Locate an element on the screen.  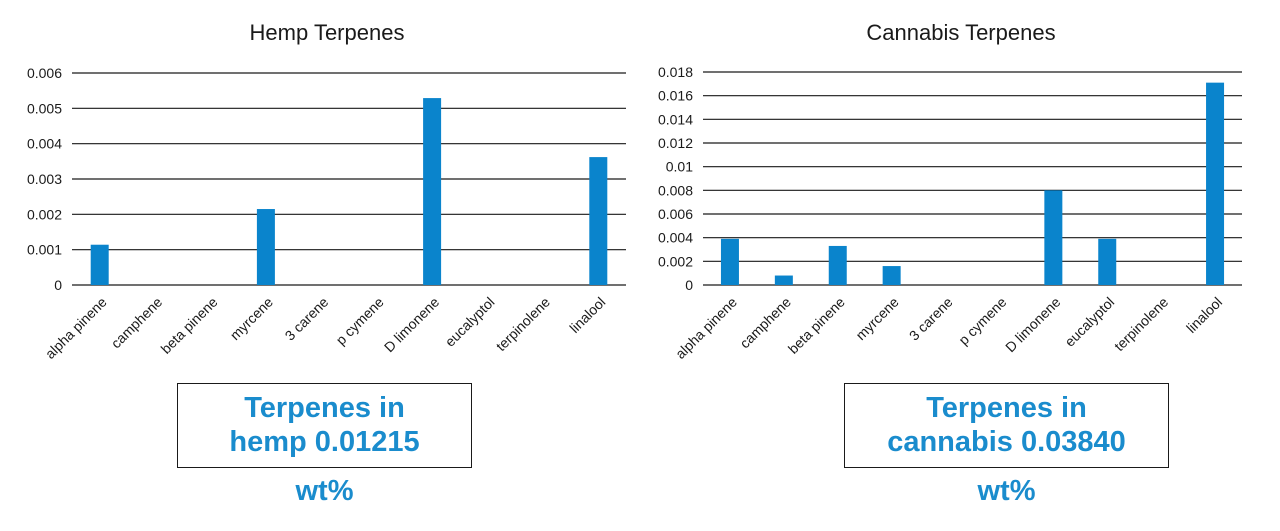
hemp-y-tick-label: 0.006 is located at coordinates (44, 73).